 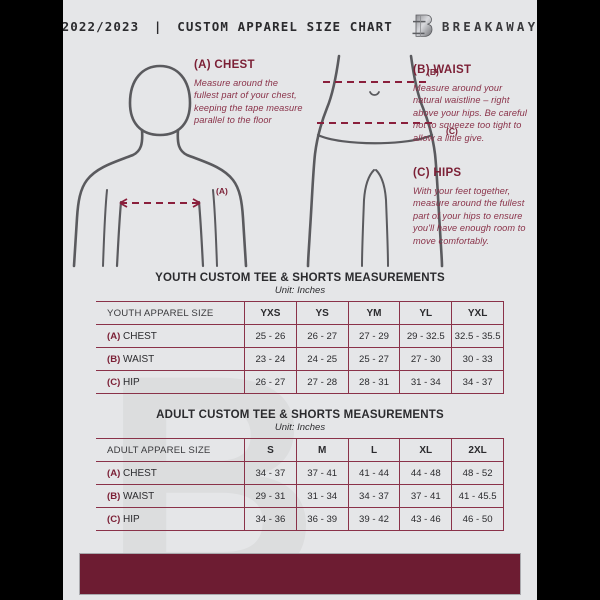 I want to click on breakaway-b-monogram-icon, so click(x=422, y=25).